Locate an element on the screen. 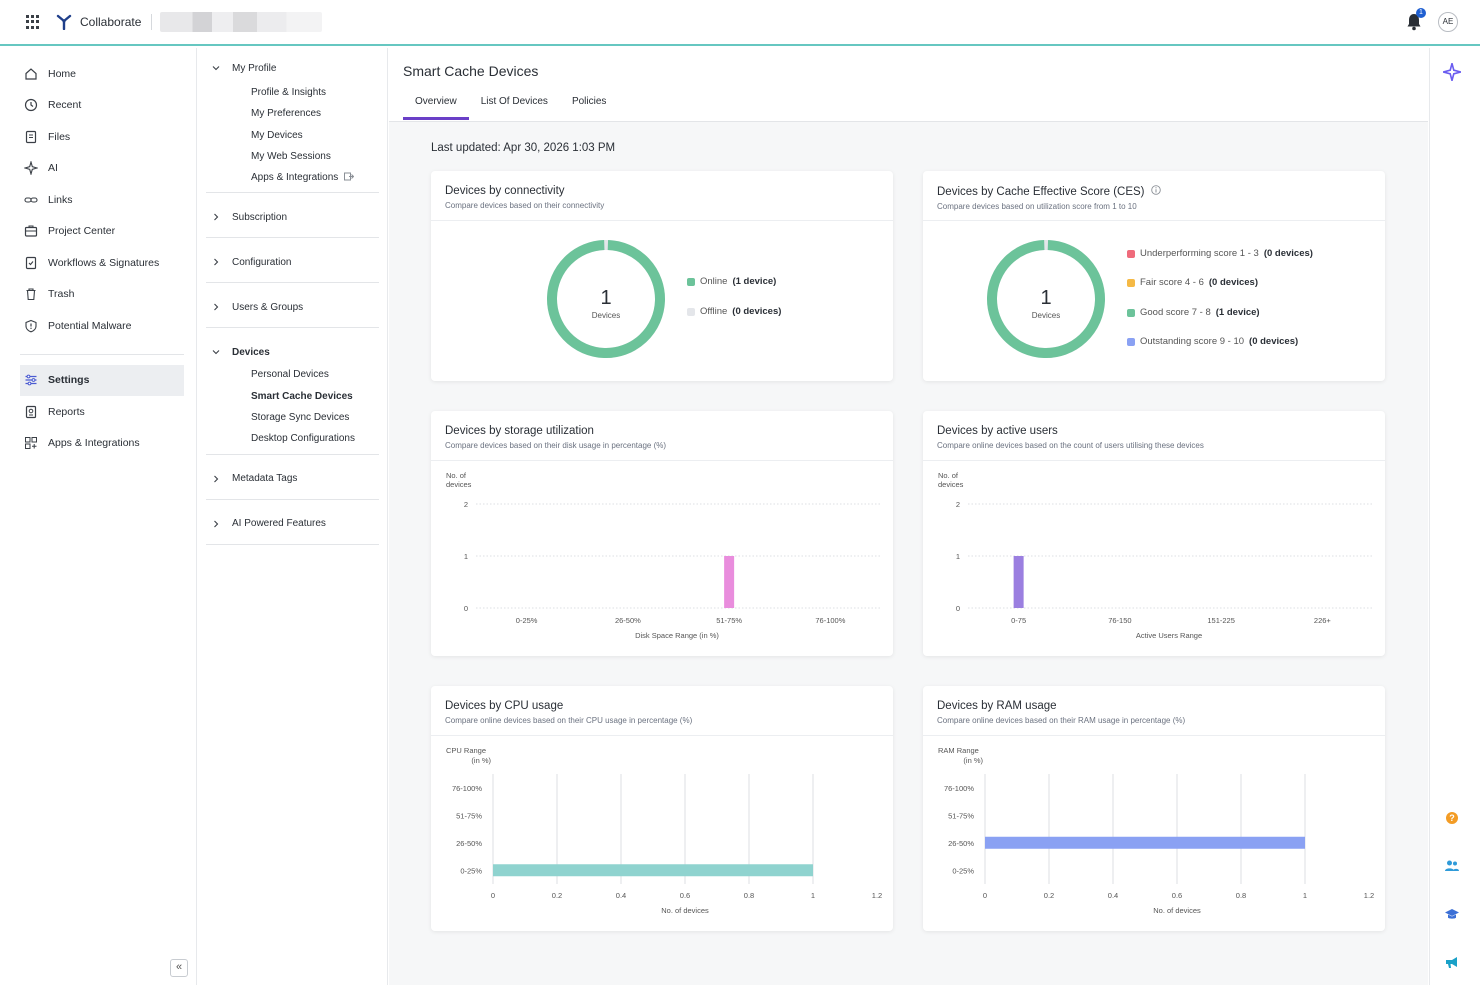  nav-item-reports: Reports is located at coordinates (102, 412).